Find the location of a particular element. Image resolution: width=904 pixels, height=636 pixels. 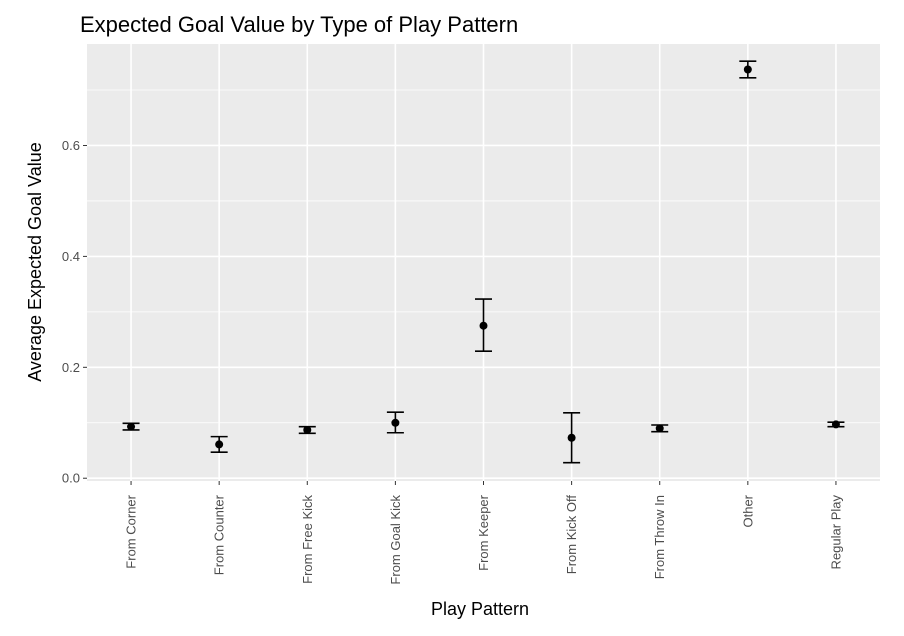

x-tick-label: From Throw In is located at coordinates (659, 537).